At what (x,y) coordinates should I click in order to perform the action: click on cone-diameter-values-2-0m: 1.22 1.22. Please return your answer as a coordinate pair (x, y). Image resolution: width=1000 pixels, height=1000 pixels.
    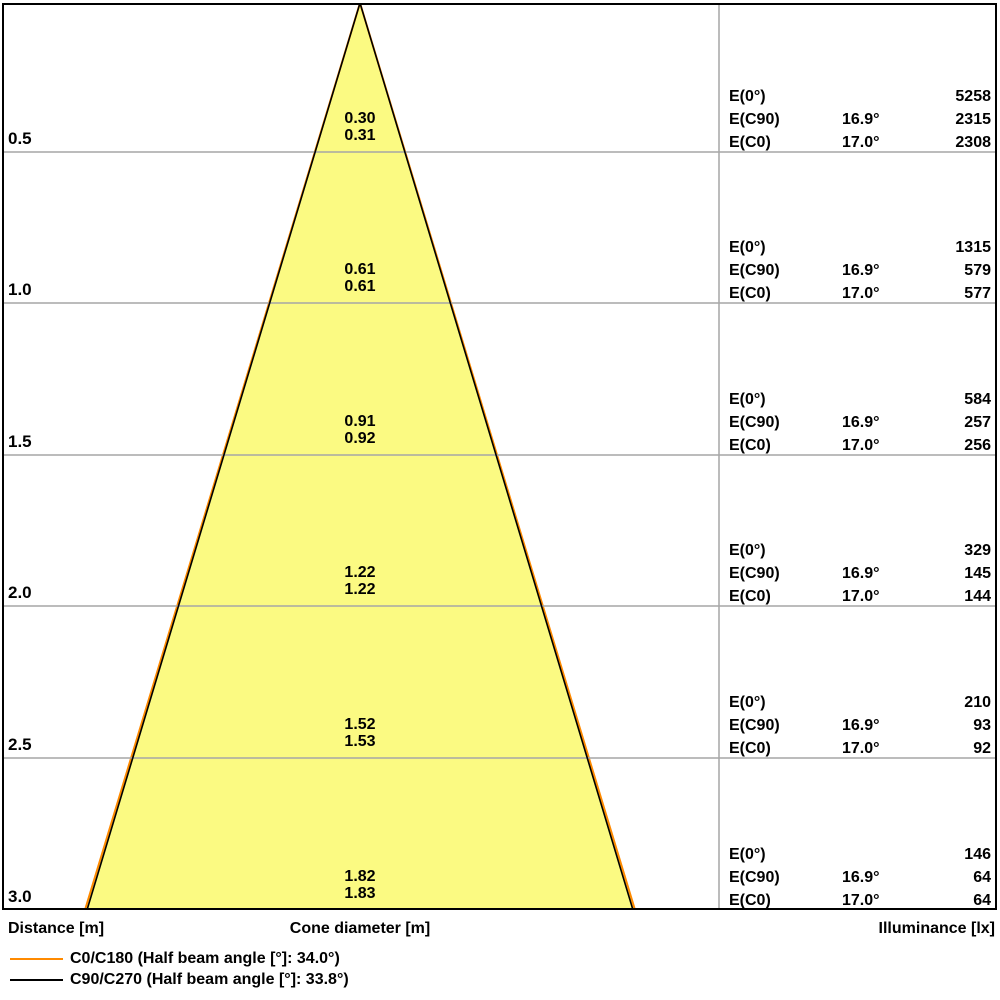
    Looking at the image, I should click on (360, 581).